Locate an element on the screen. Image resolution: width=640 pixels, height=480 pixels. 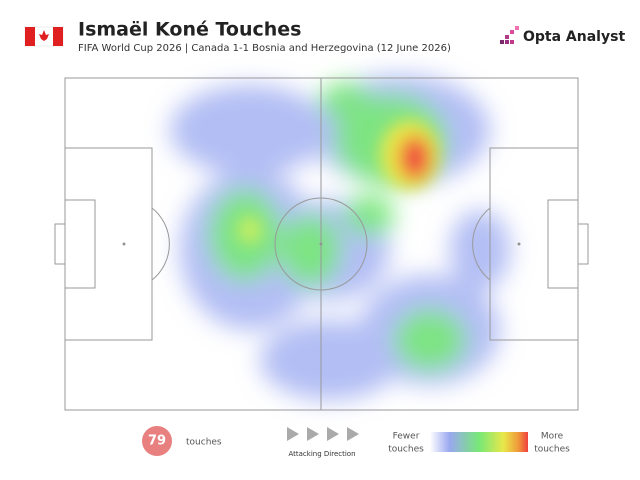
brand: Opta Analyst is located at coordinates (574, 37).